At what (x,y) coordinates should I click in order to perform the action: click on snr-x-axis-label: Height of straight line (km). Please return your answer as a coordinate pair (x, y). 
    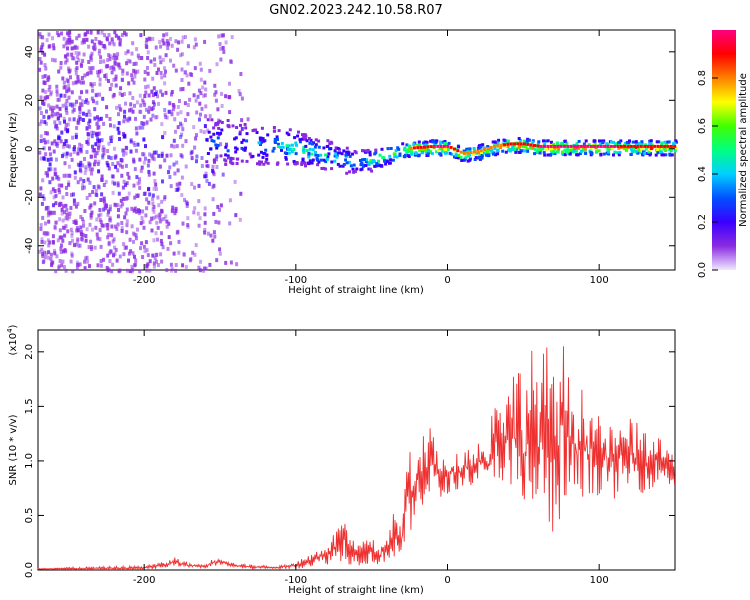
    Looking at the image, I should click on (356, 590).